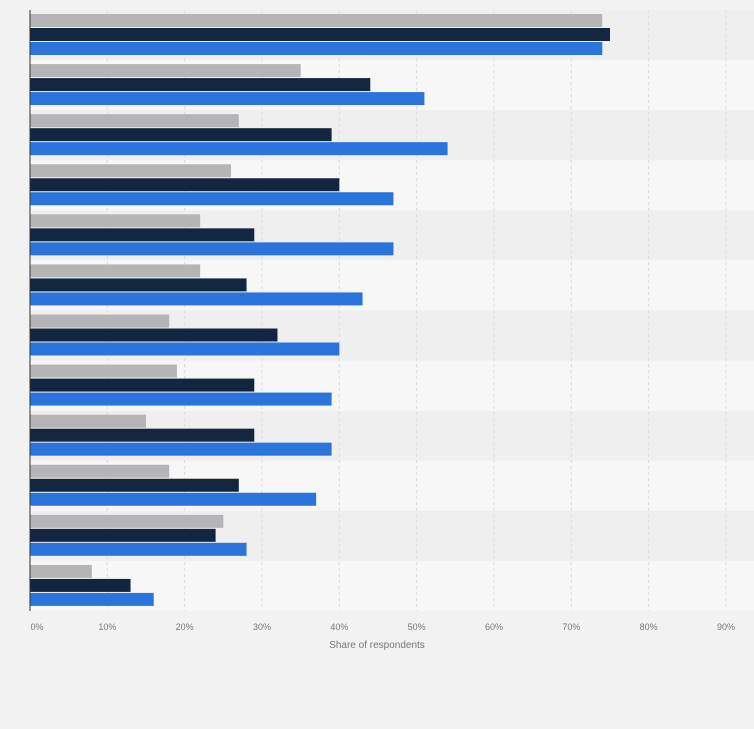 The width and height of the screenshot is (754, 729). Describe the element at coordinates (339, 627) in the screenshot. I see `x-tick-label: 40%` at that location.